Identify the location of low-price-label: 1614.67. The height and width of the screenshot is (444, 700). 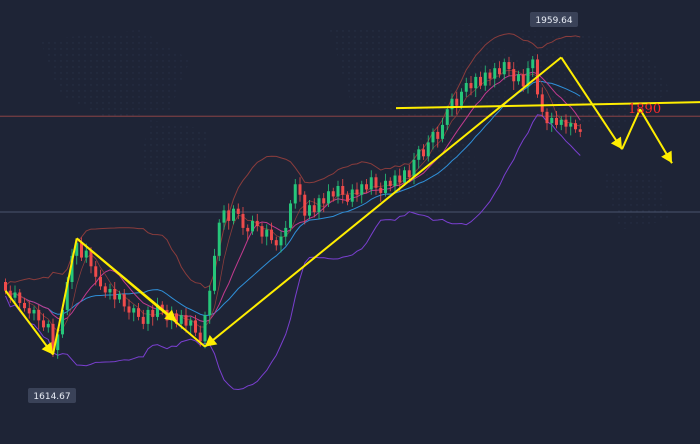
(51, 397).